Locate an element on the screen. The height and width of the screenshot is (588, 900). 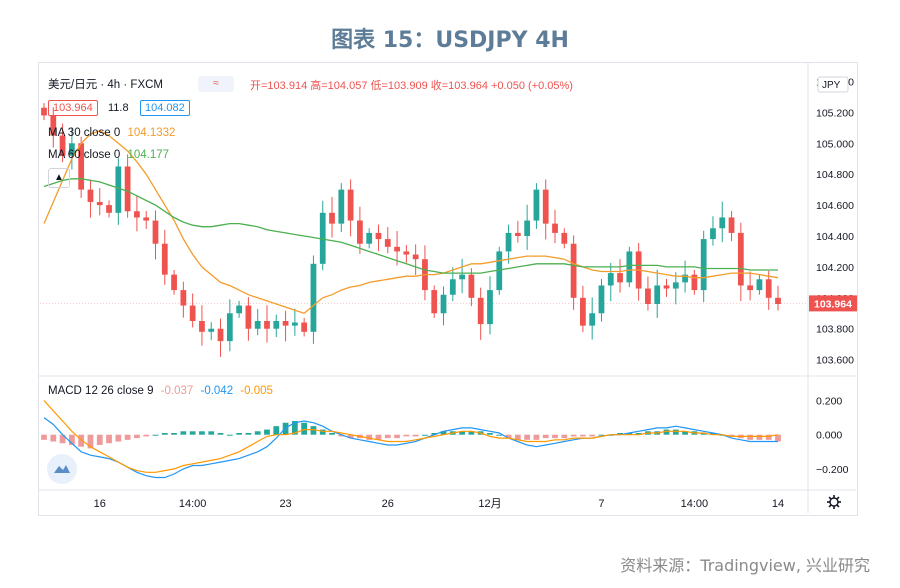
time-tick-label: 12月 is located at coordinates (489, 504).